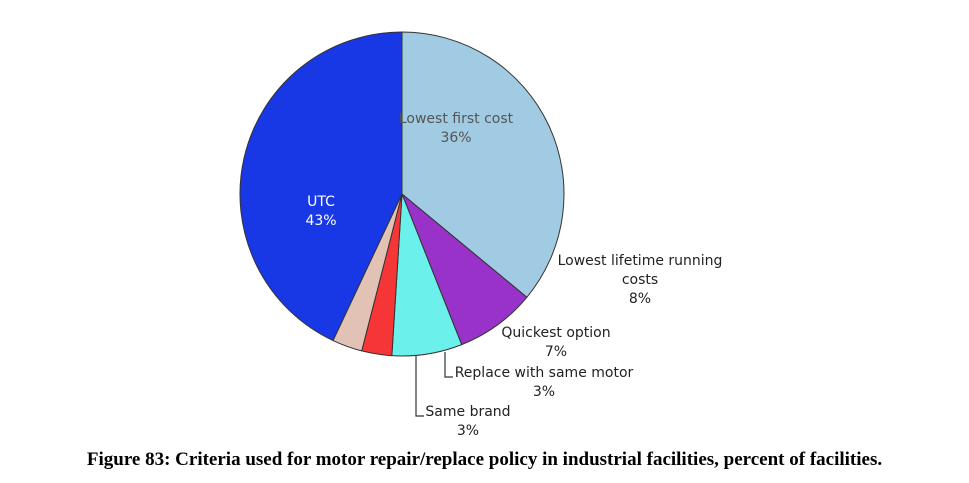 The height and width of the screenshot is (483, 969). Describe the element at coordinates (448, 365) in the screenshot. I see `leader-line-replace-with-same-motor` at that location.